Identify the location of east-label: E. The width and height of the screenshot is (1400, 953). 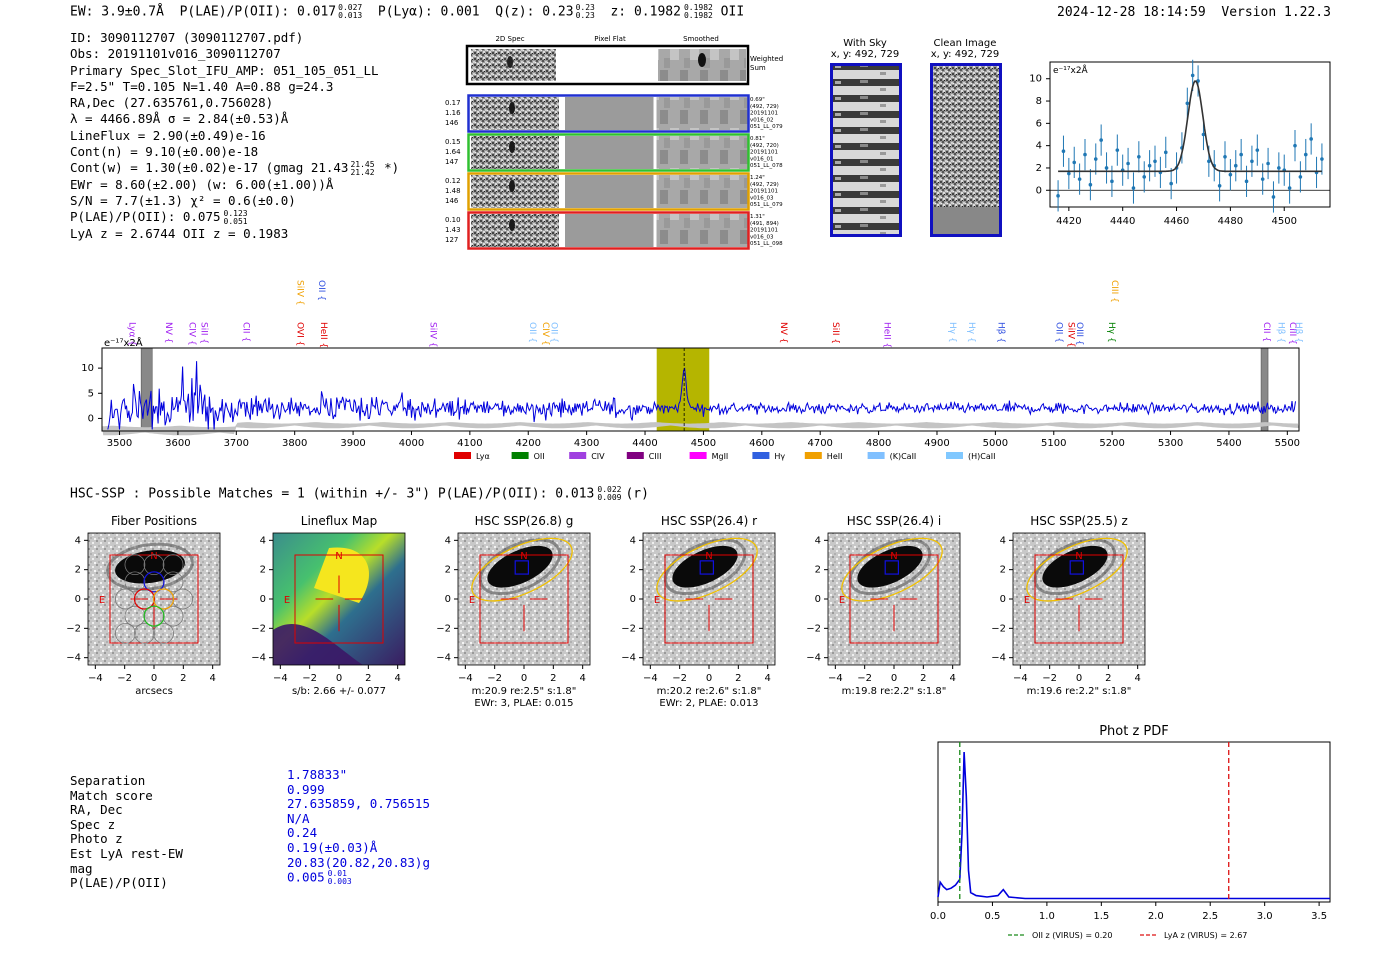
(472, 600).